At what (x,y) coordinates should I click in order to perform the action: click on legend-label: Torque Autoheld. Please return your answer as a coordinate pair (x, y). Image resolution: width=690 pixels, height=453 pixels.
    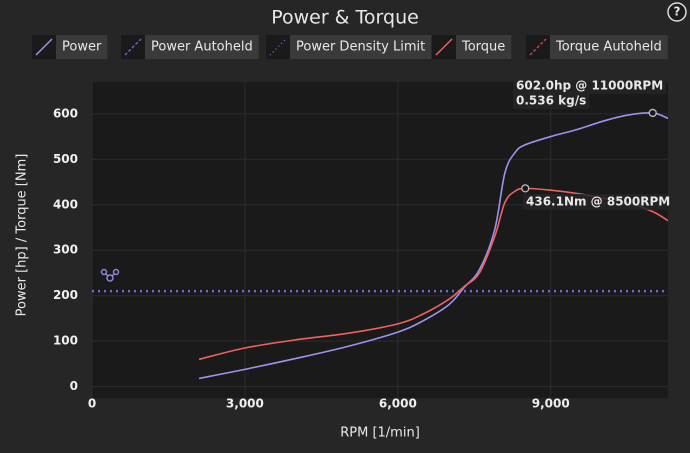
    Looking at the image, I should click on (608, 47).